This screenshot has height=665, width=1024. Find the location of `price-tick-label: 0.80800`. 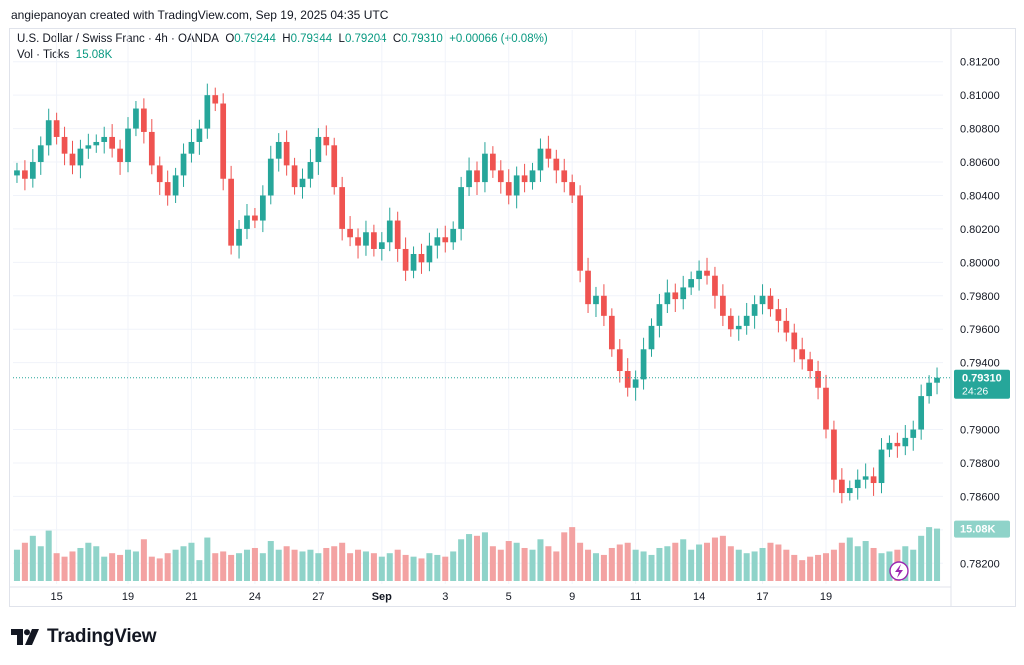

price-tick-label: 0.80800 is located at coordinates (980, 130).